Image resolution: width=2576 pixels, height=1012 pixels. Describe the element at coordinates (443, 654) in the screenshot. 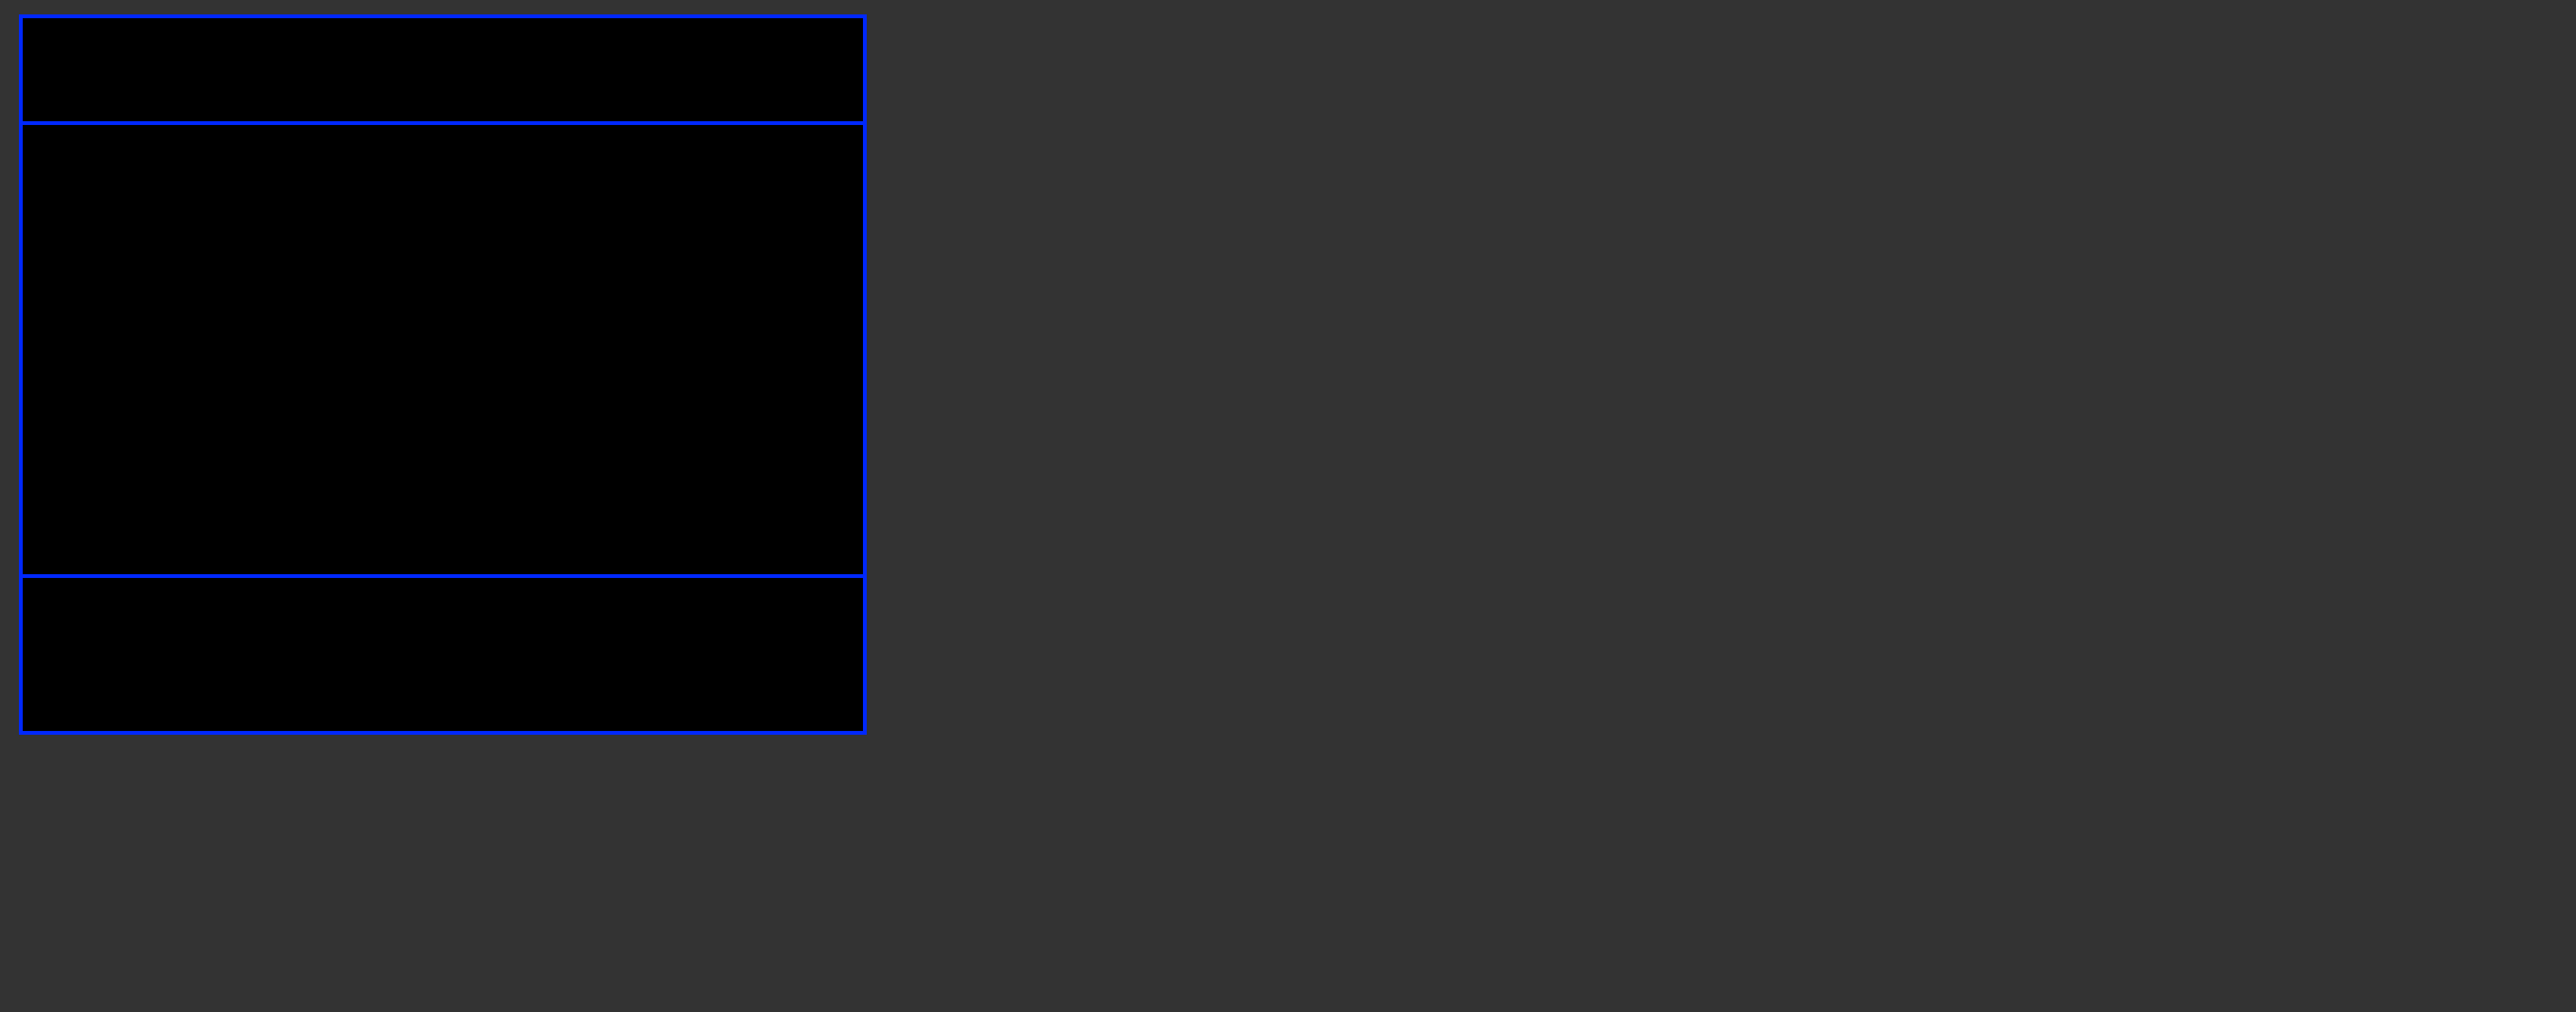

I see `footer-region` at that location.